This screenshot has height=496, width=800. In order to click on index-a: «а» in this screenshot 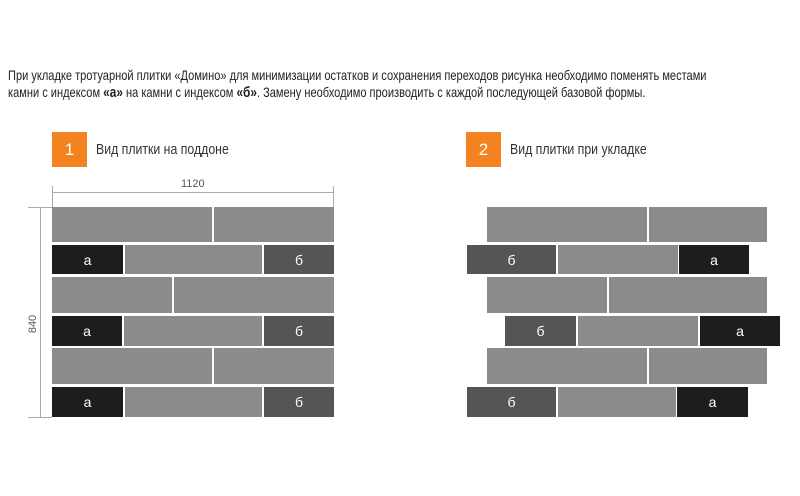, I will do `click(113, 92)`.